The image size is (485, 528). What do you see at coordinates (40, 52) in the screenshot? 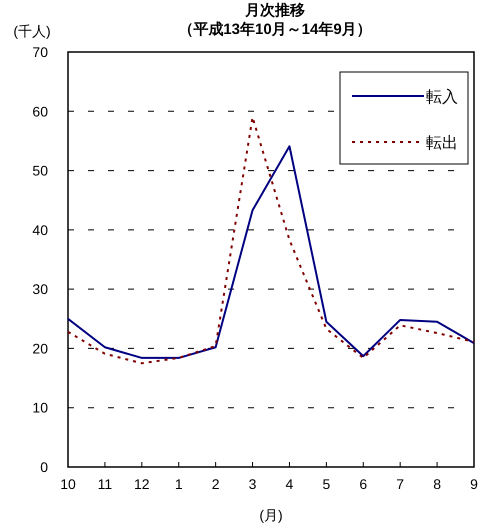
I see `y-tick-label: 70` at bounding box center [40, 52].